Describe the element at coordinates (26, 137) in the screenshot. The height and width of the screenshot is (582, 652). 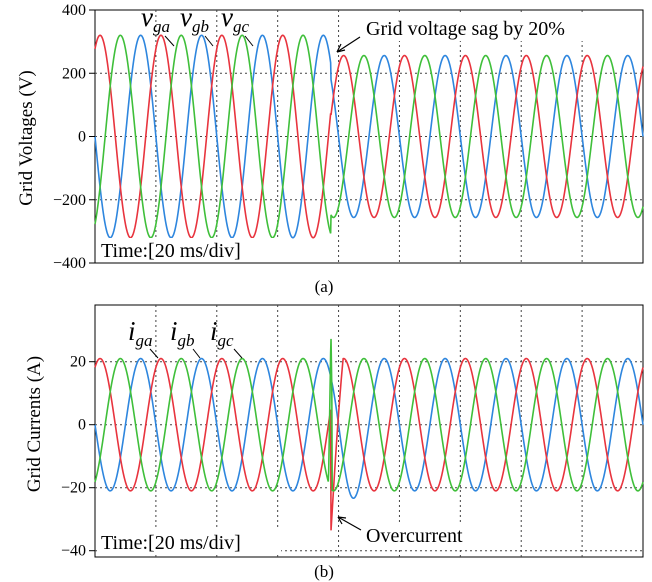
I see `panel-a-y-axis-label: Grid Voltages (V)` at that location.